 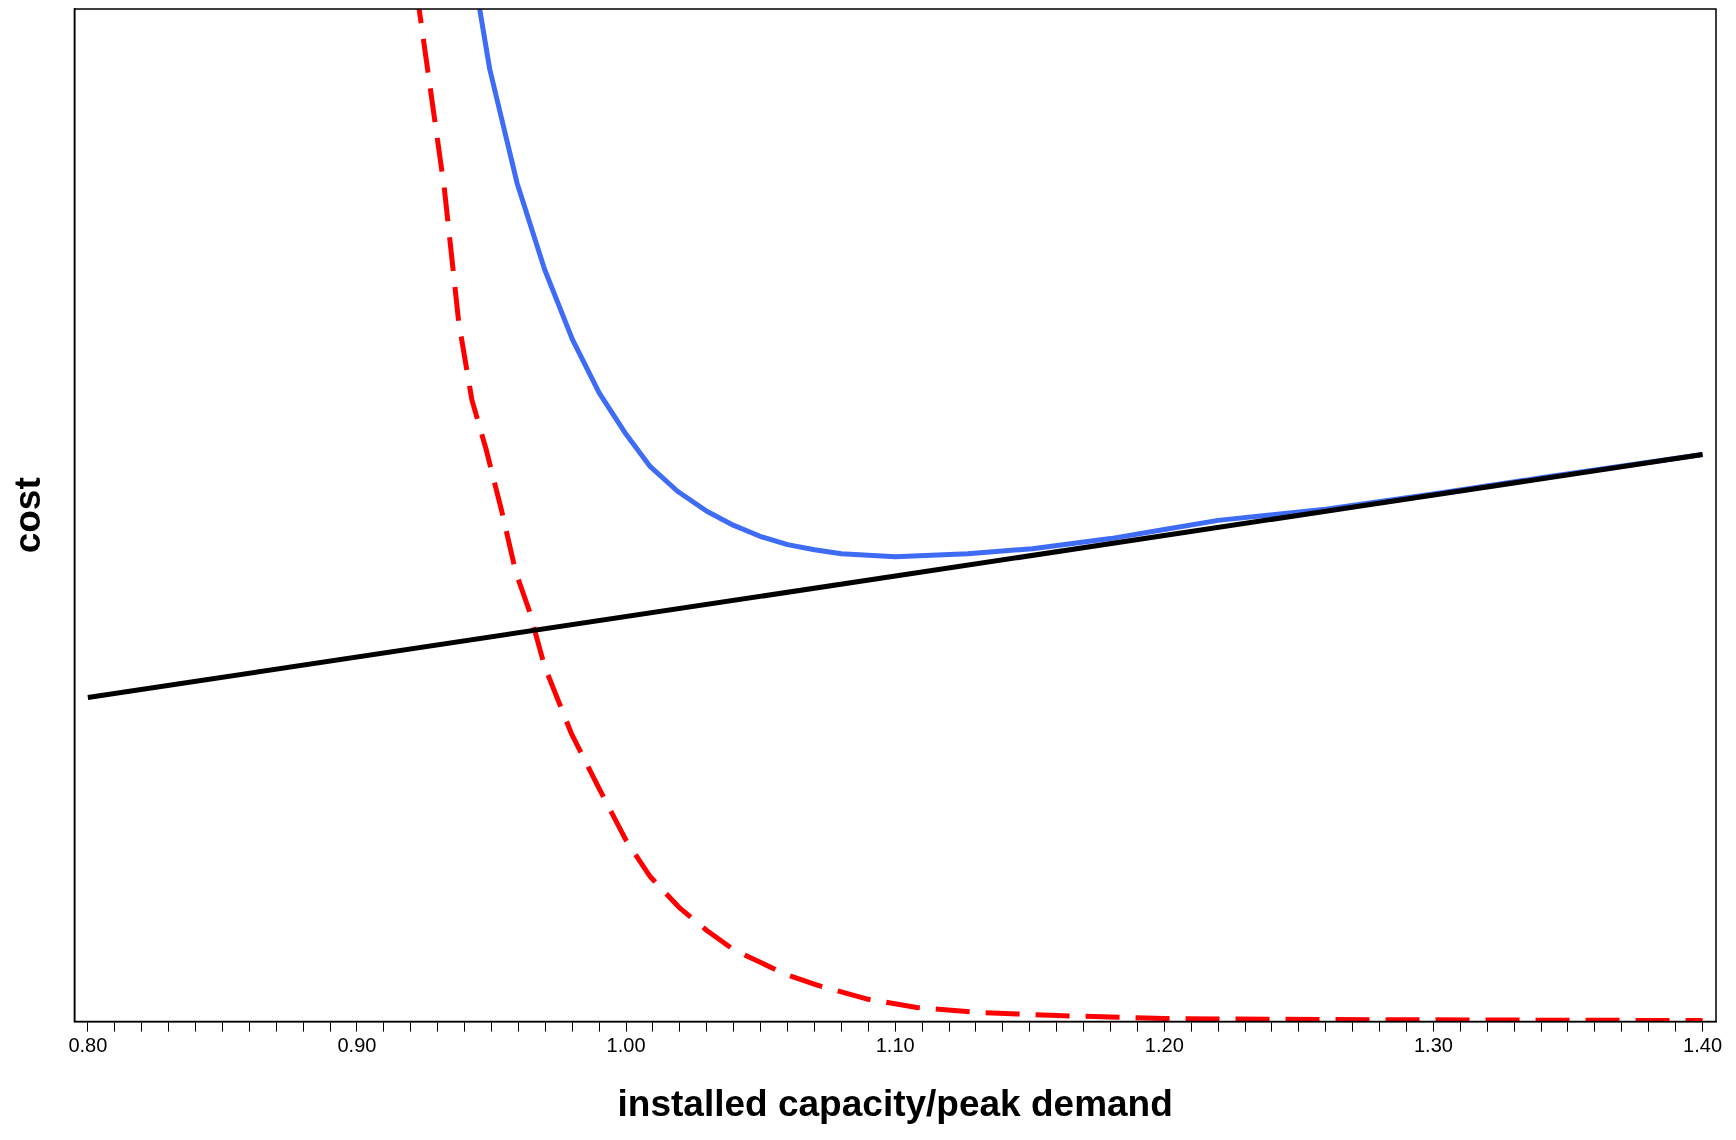 I want to click on x-tick-label: 1.40, so click(x=1703, y=1045).